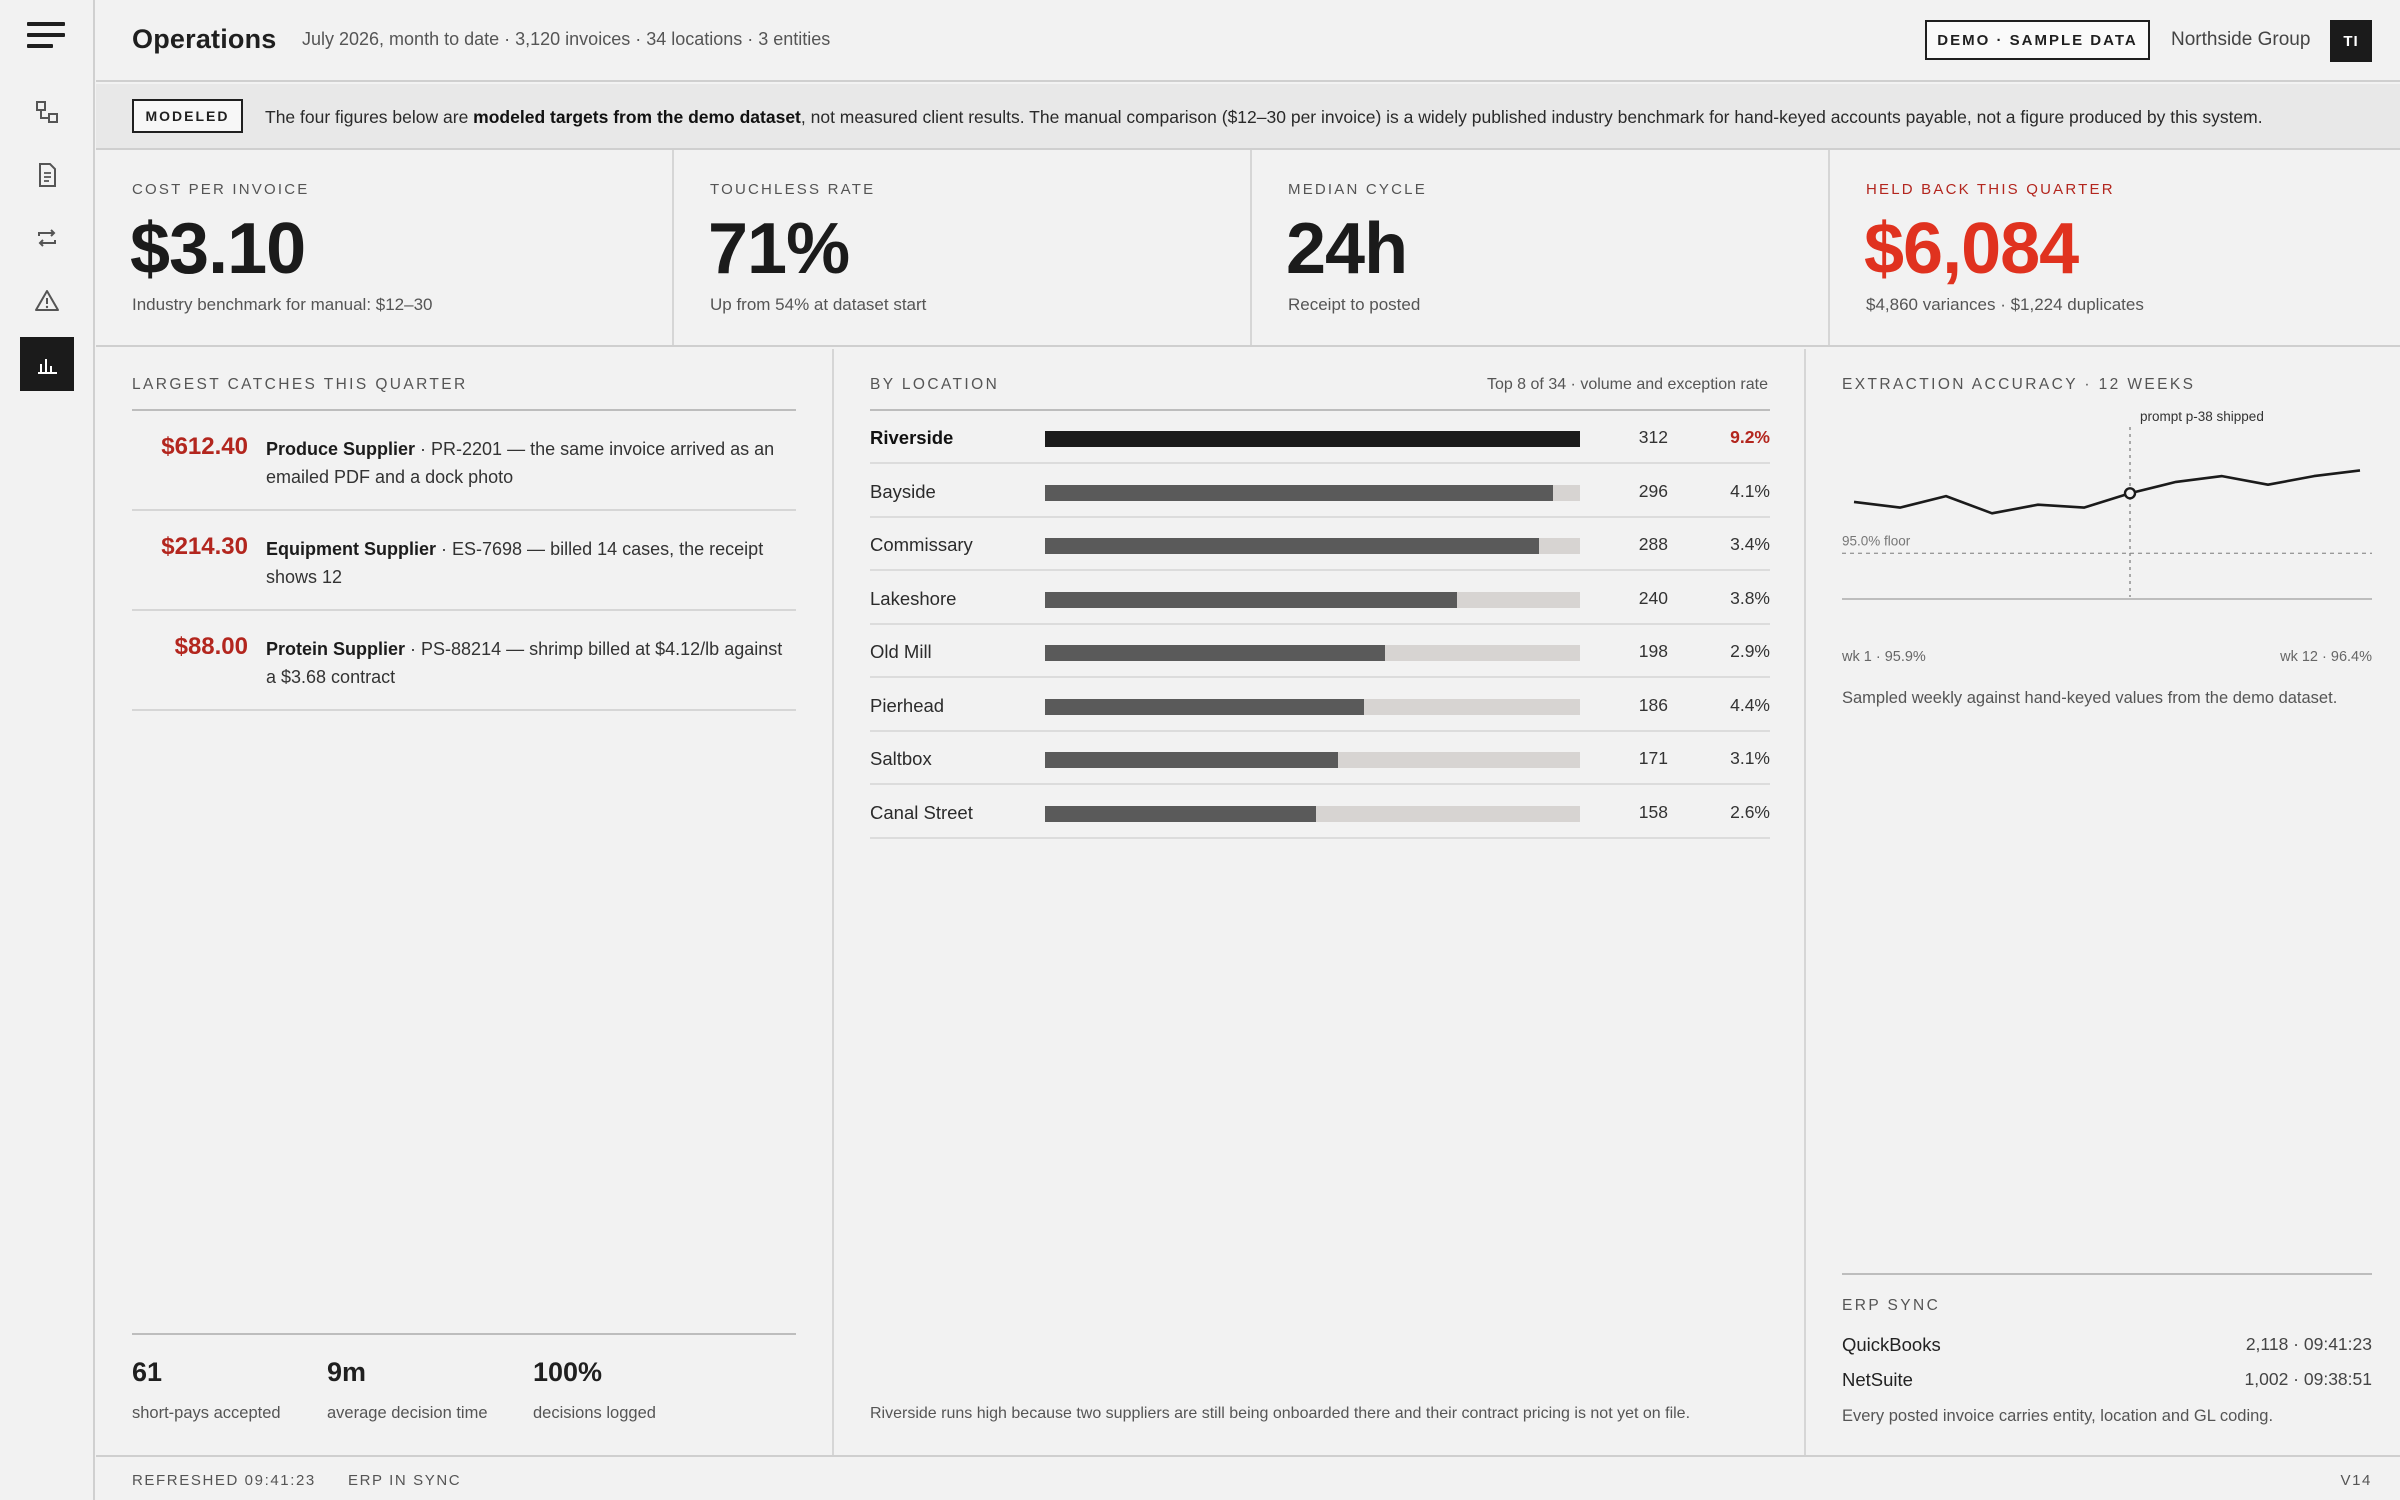  I want to click on exception-rate: 3.4%, so click(1750, 544).